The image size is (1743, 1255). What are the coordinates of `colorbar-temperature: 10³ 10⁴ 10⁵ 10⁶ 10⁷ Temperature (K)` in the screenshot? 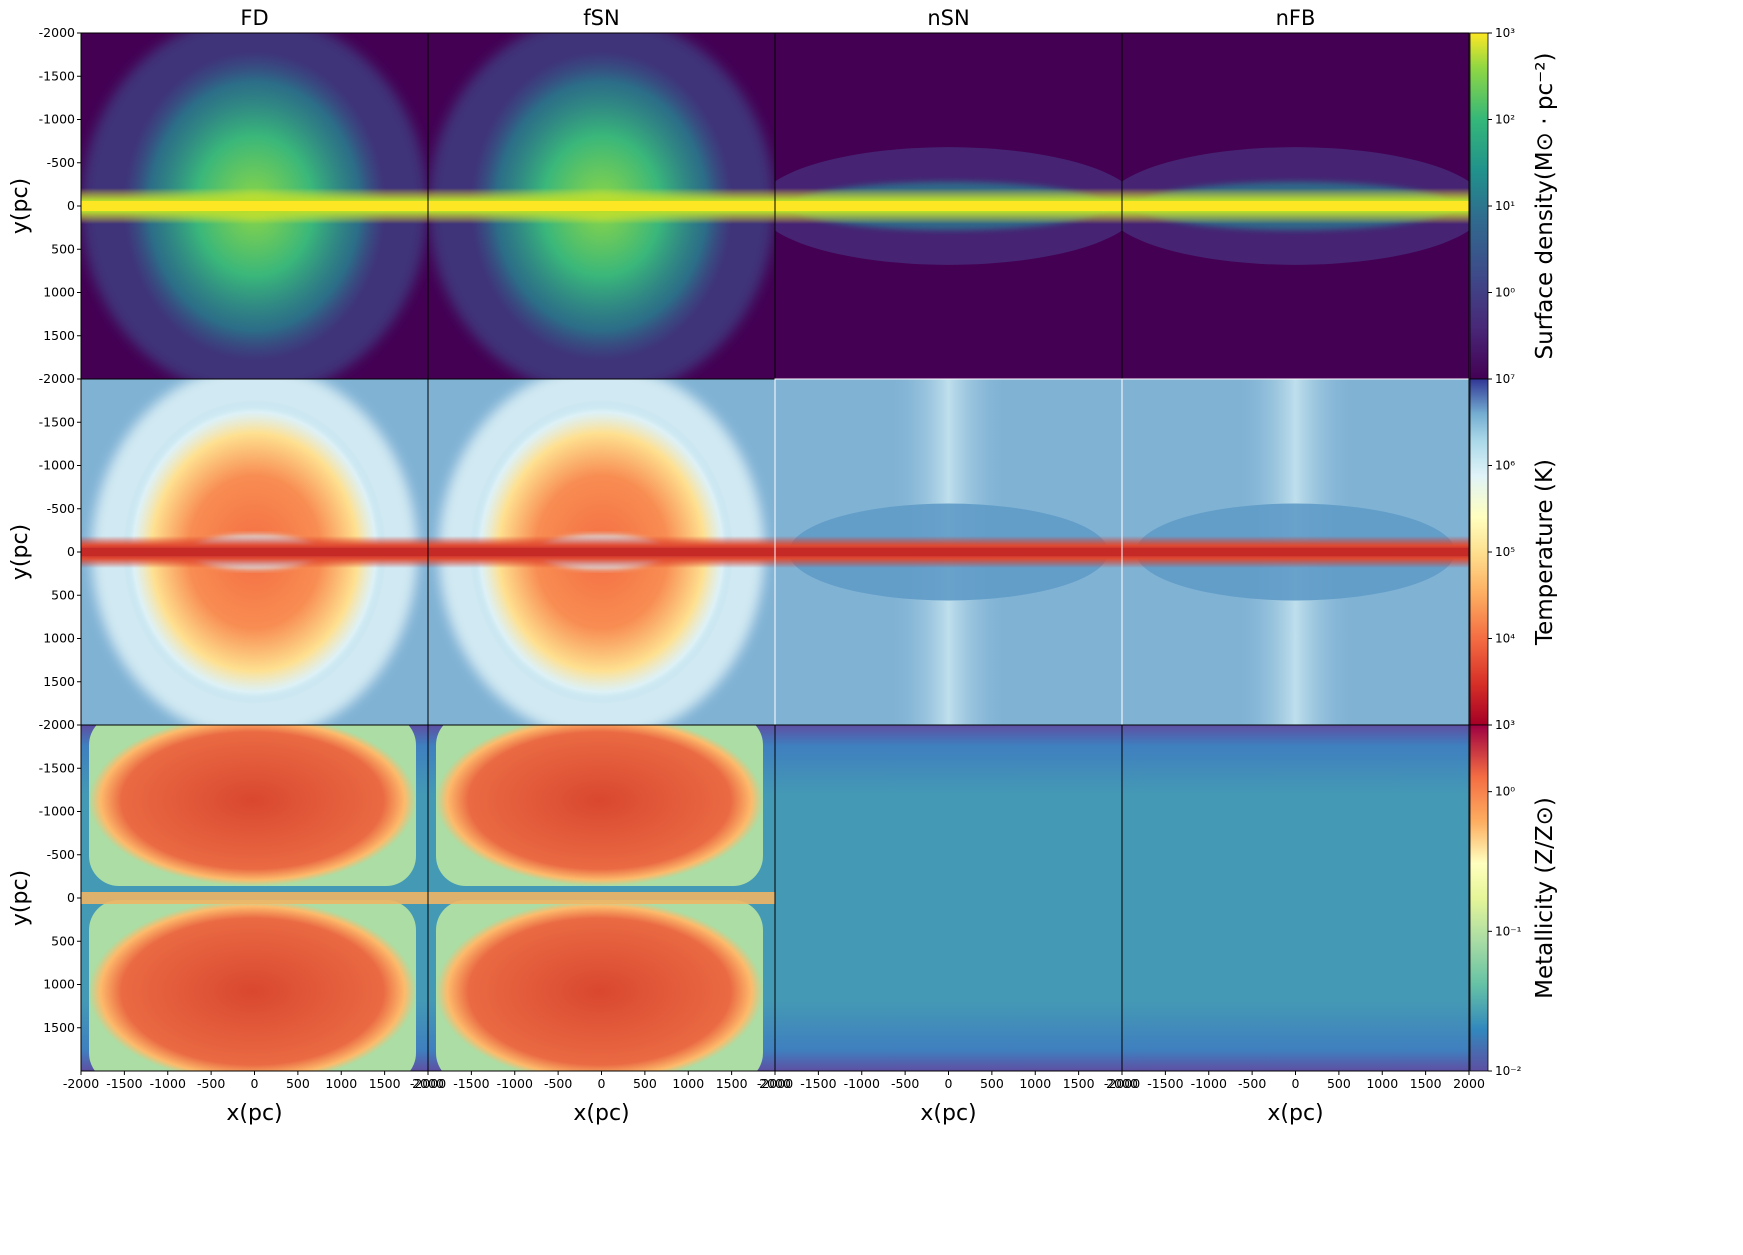 It's located at (1513, 552).